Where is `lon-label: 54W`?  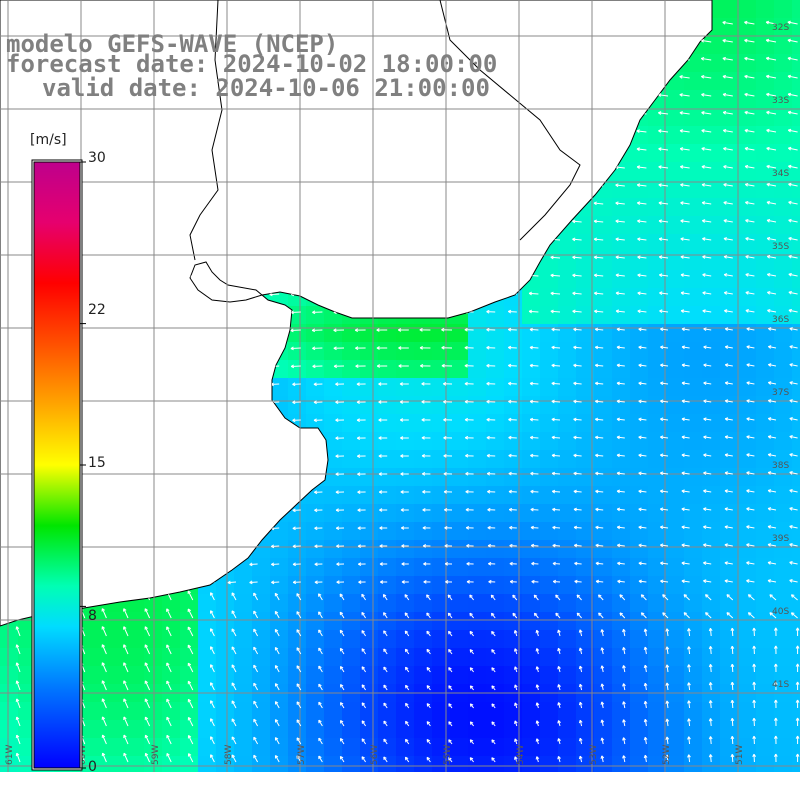
lon-label: 54W is located at coordinates (521, 755).